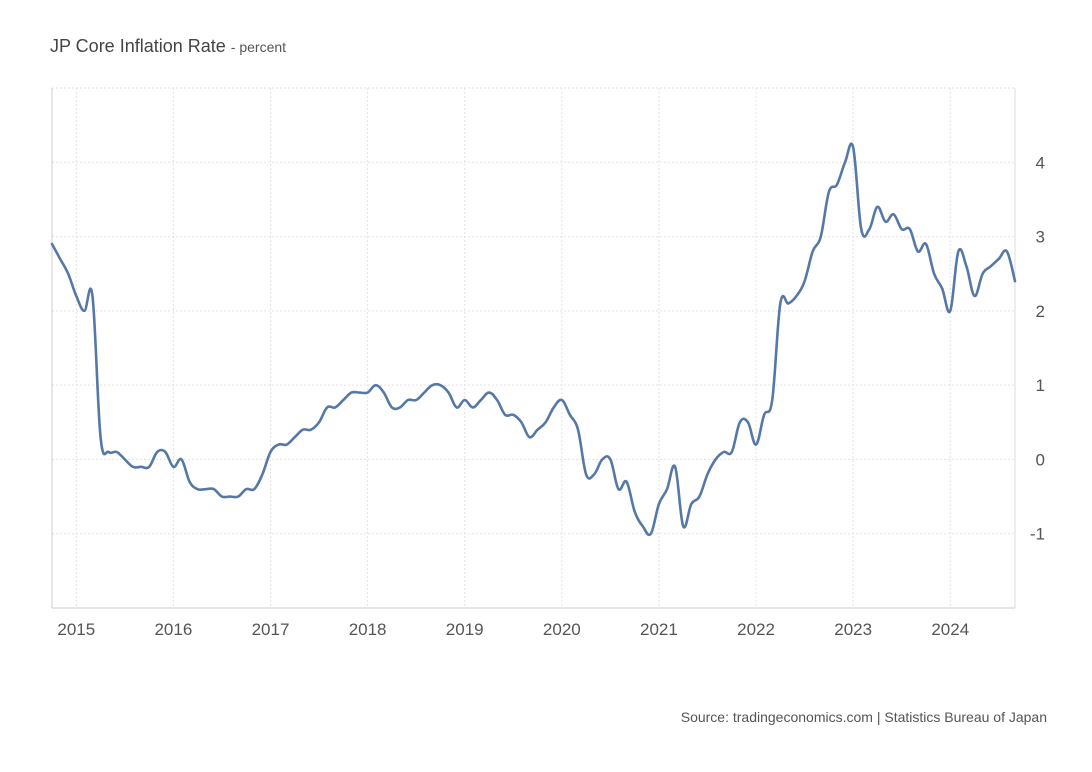 This screenshot has width=1092, height=772. I want to click on chart-title: JP Core Inflation Rate - percent, so click(168, 46).